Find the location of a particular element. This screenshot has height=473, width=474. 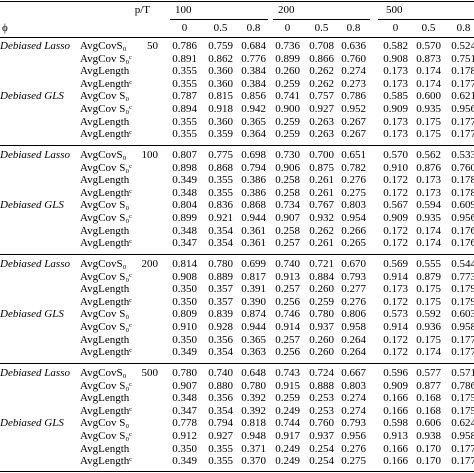

cell-value: 0.817 is located at coordinates (253, 276).